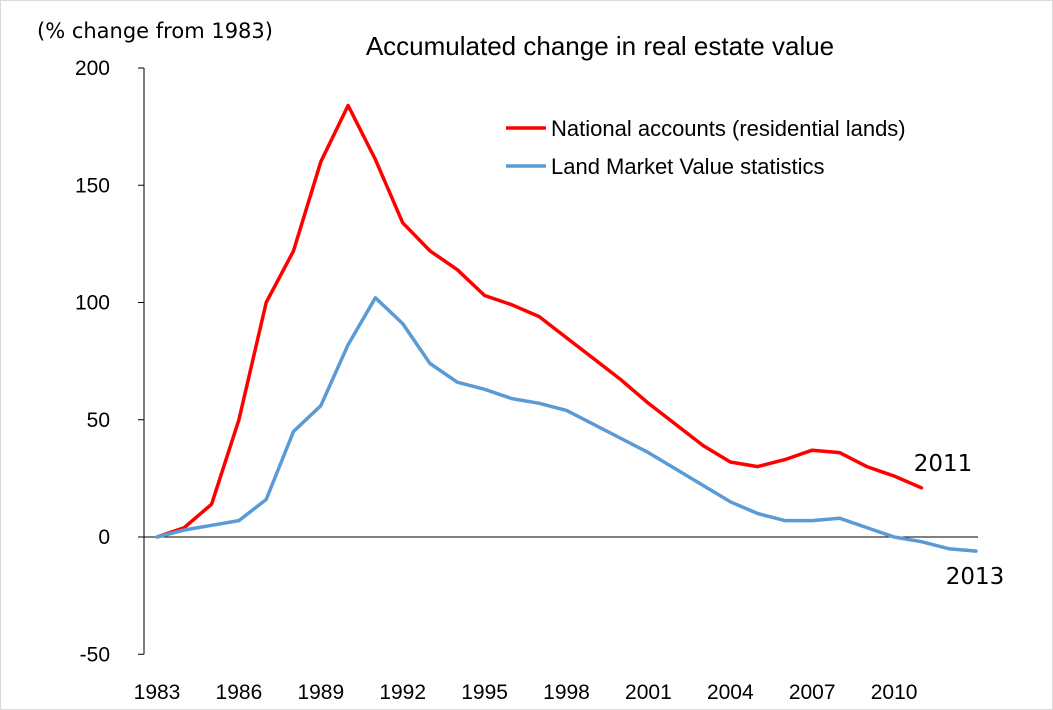  What do you see at coordinates (92, 303) in the screenshot?
I see `y-tick-label: 100` at bounding box center [92, 303].